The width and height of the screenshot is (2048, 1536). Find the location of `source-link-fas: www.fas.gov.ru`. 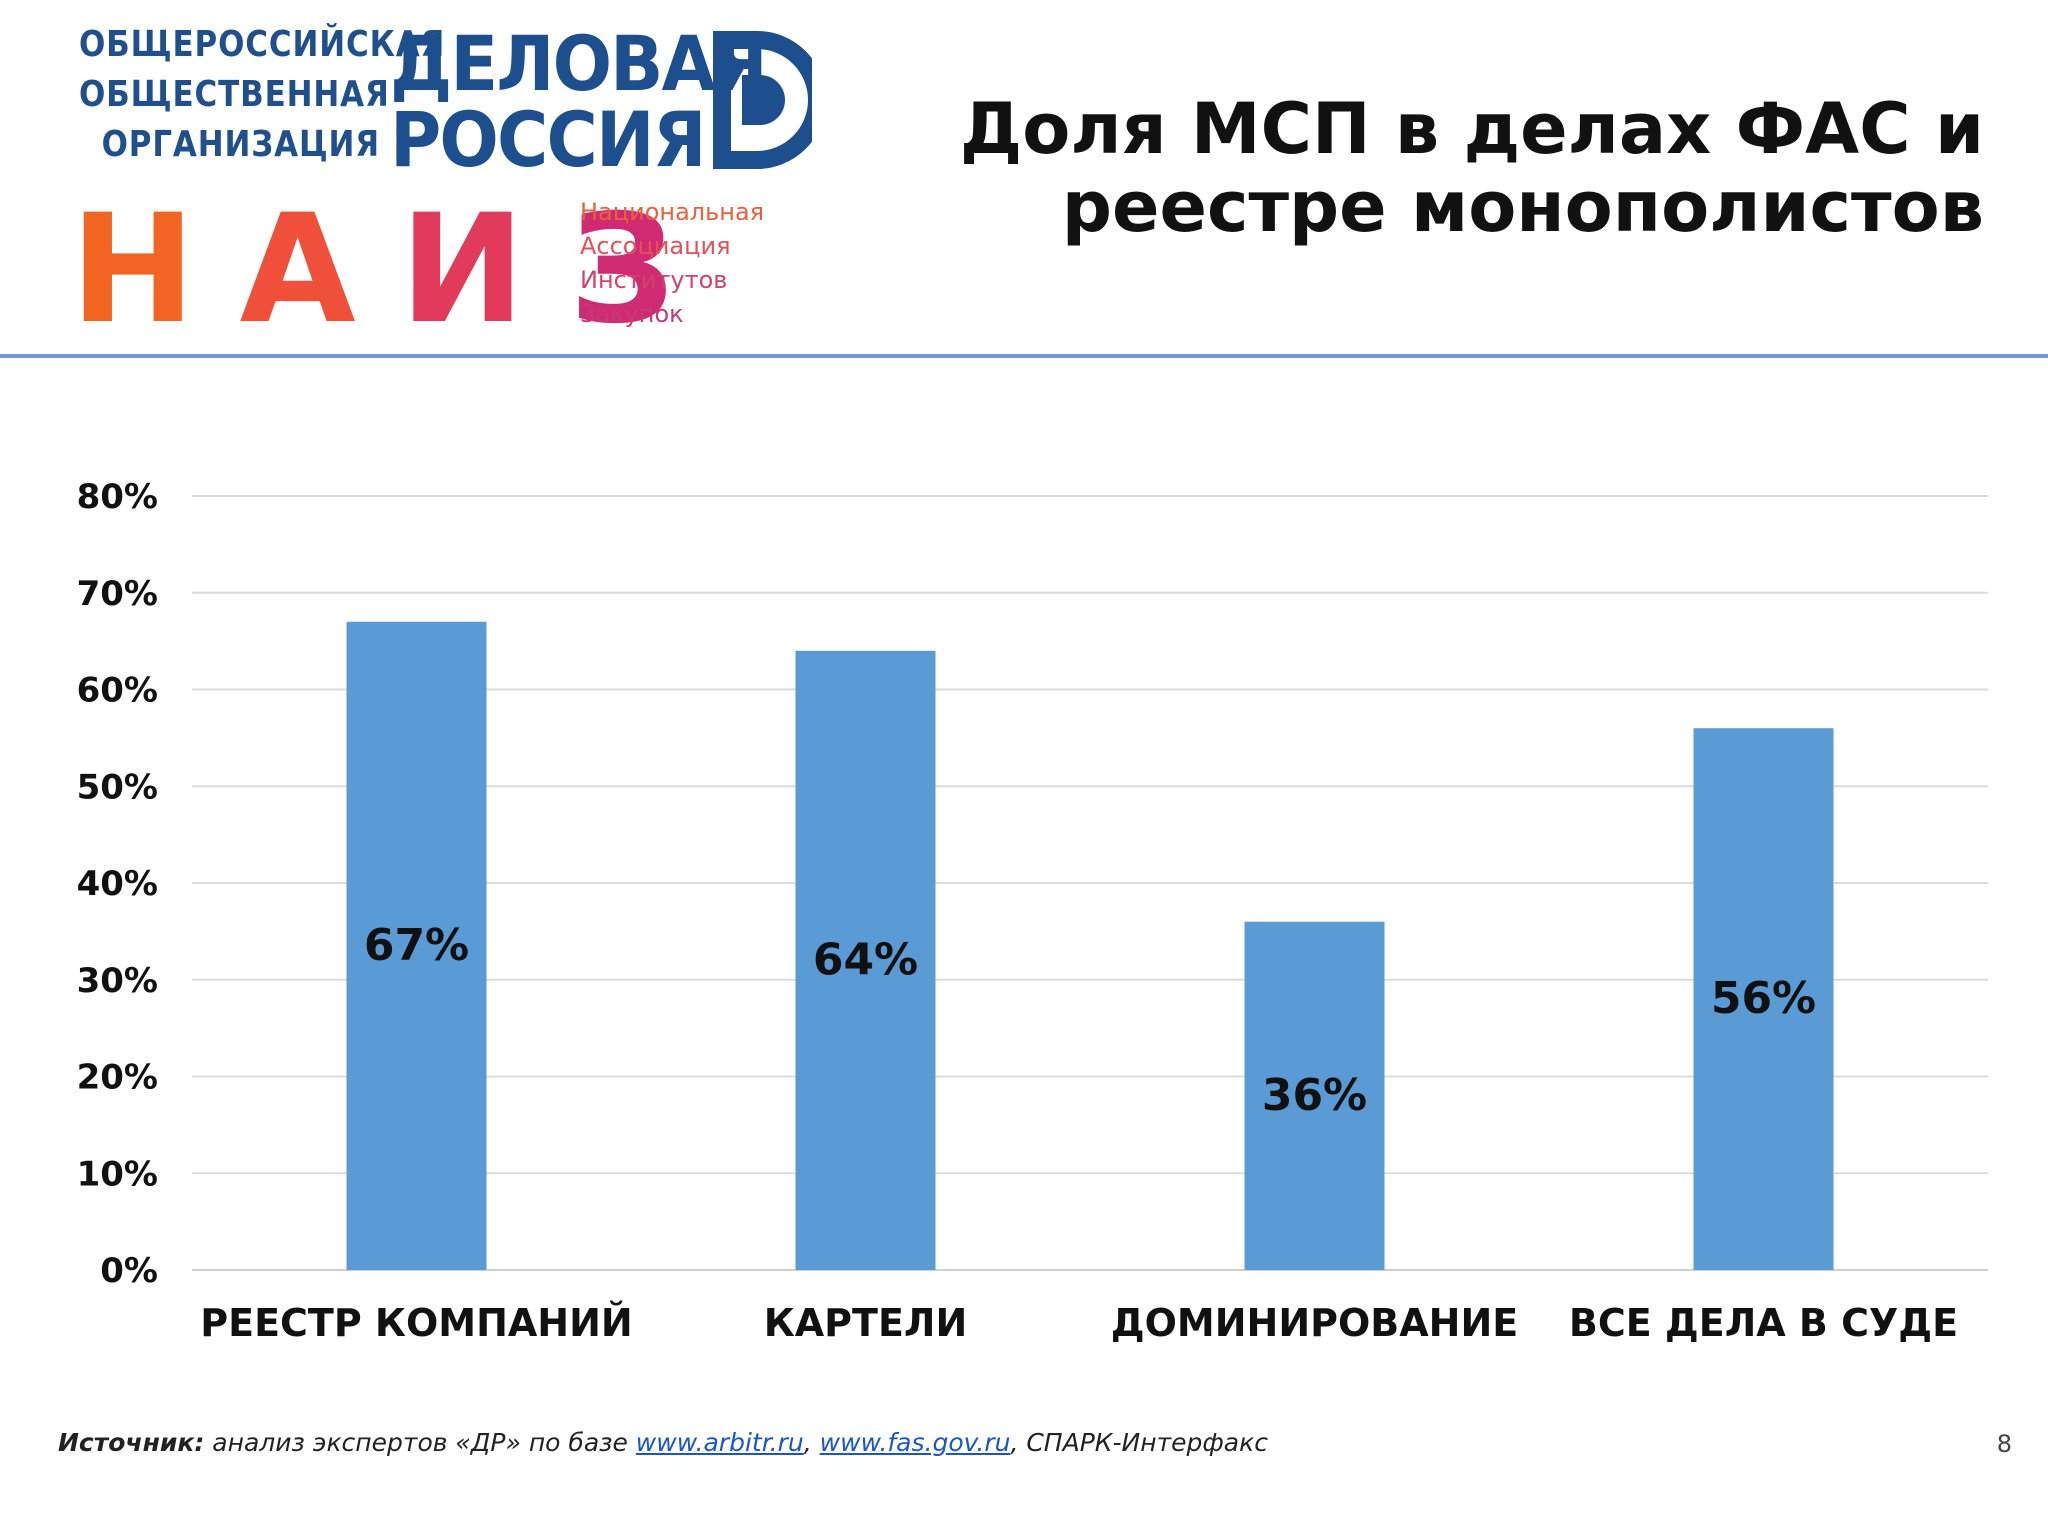

source-link-fas: www.fas.gov.ru is located at coordinates (915, 1442).